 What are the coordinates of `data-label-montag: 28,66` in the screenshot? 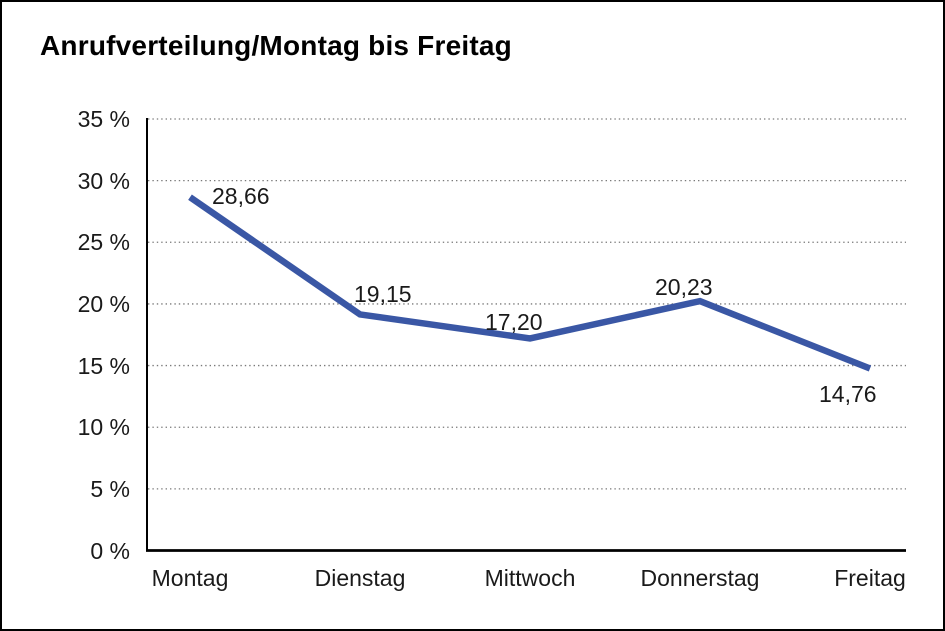 It's located at (241, 196).